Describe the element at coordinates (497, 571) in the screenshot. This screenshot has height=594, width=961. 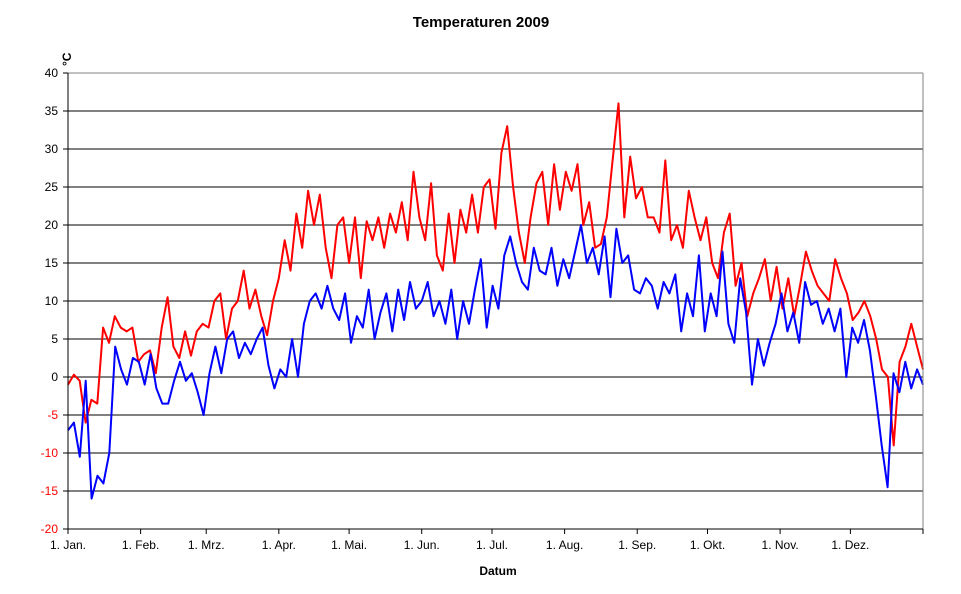
I see `x-axis-label: Datum` at that location.